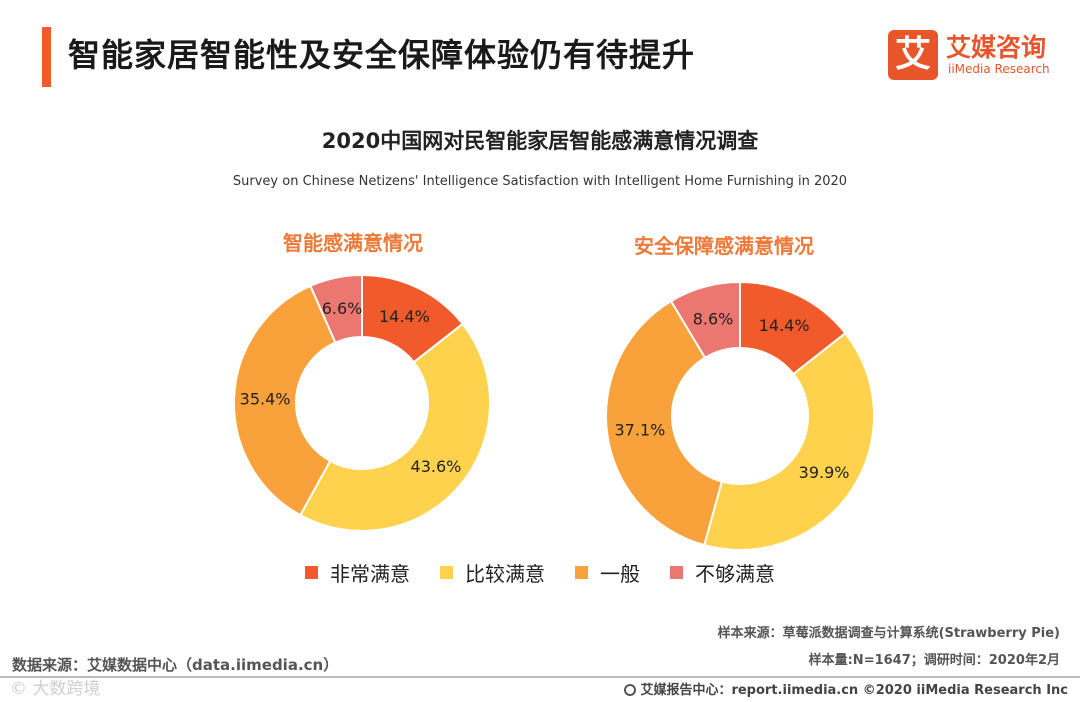 The height and width of the screenshot is (702, 1080). What do you see at coordinates (640, 430) in the screenshot?
I see `donut-2-label-neutral: 37.1%` at bounding box center [640, 430].